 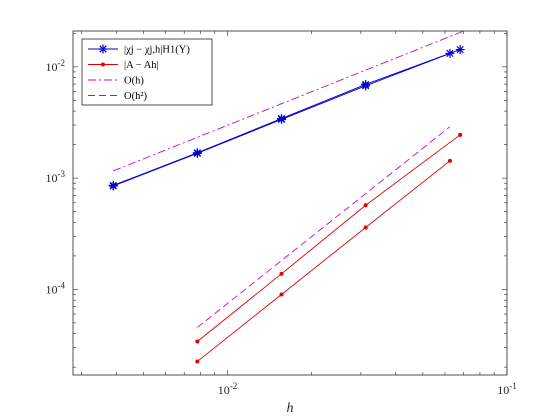 I want to click on legend-label: |A − Ah|, so click(x=141, y=65).